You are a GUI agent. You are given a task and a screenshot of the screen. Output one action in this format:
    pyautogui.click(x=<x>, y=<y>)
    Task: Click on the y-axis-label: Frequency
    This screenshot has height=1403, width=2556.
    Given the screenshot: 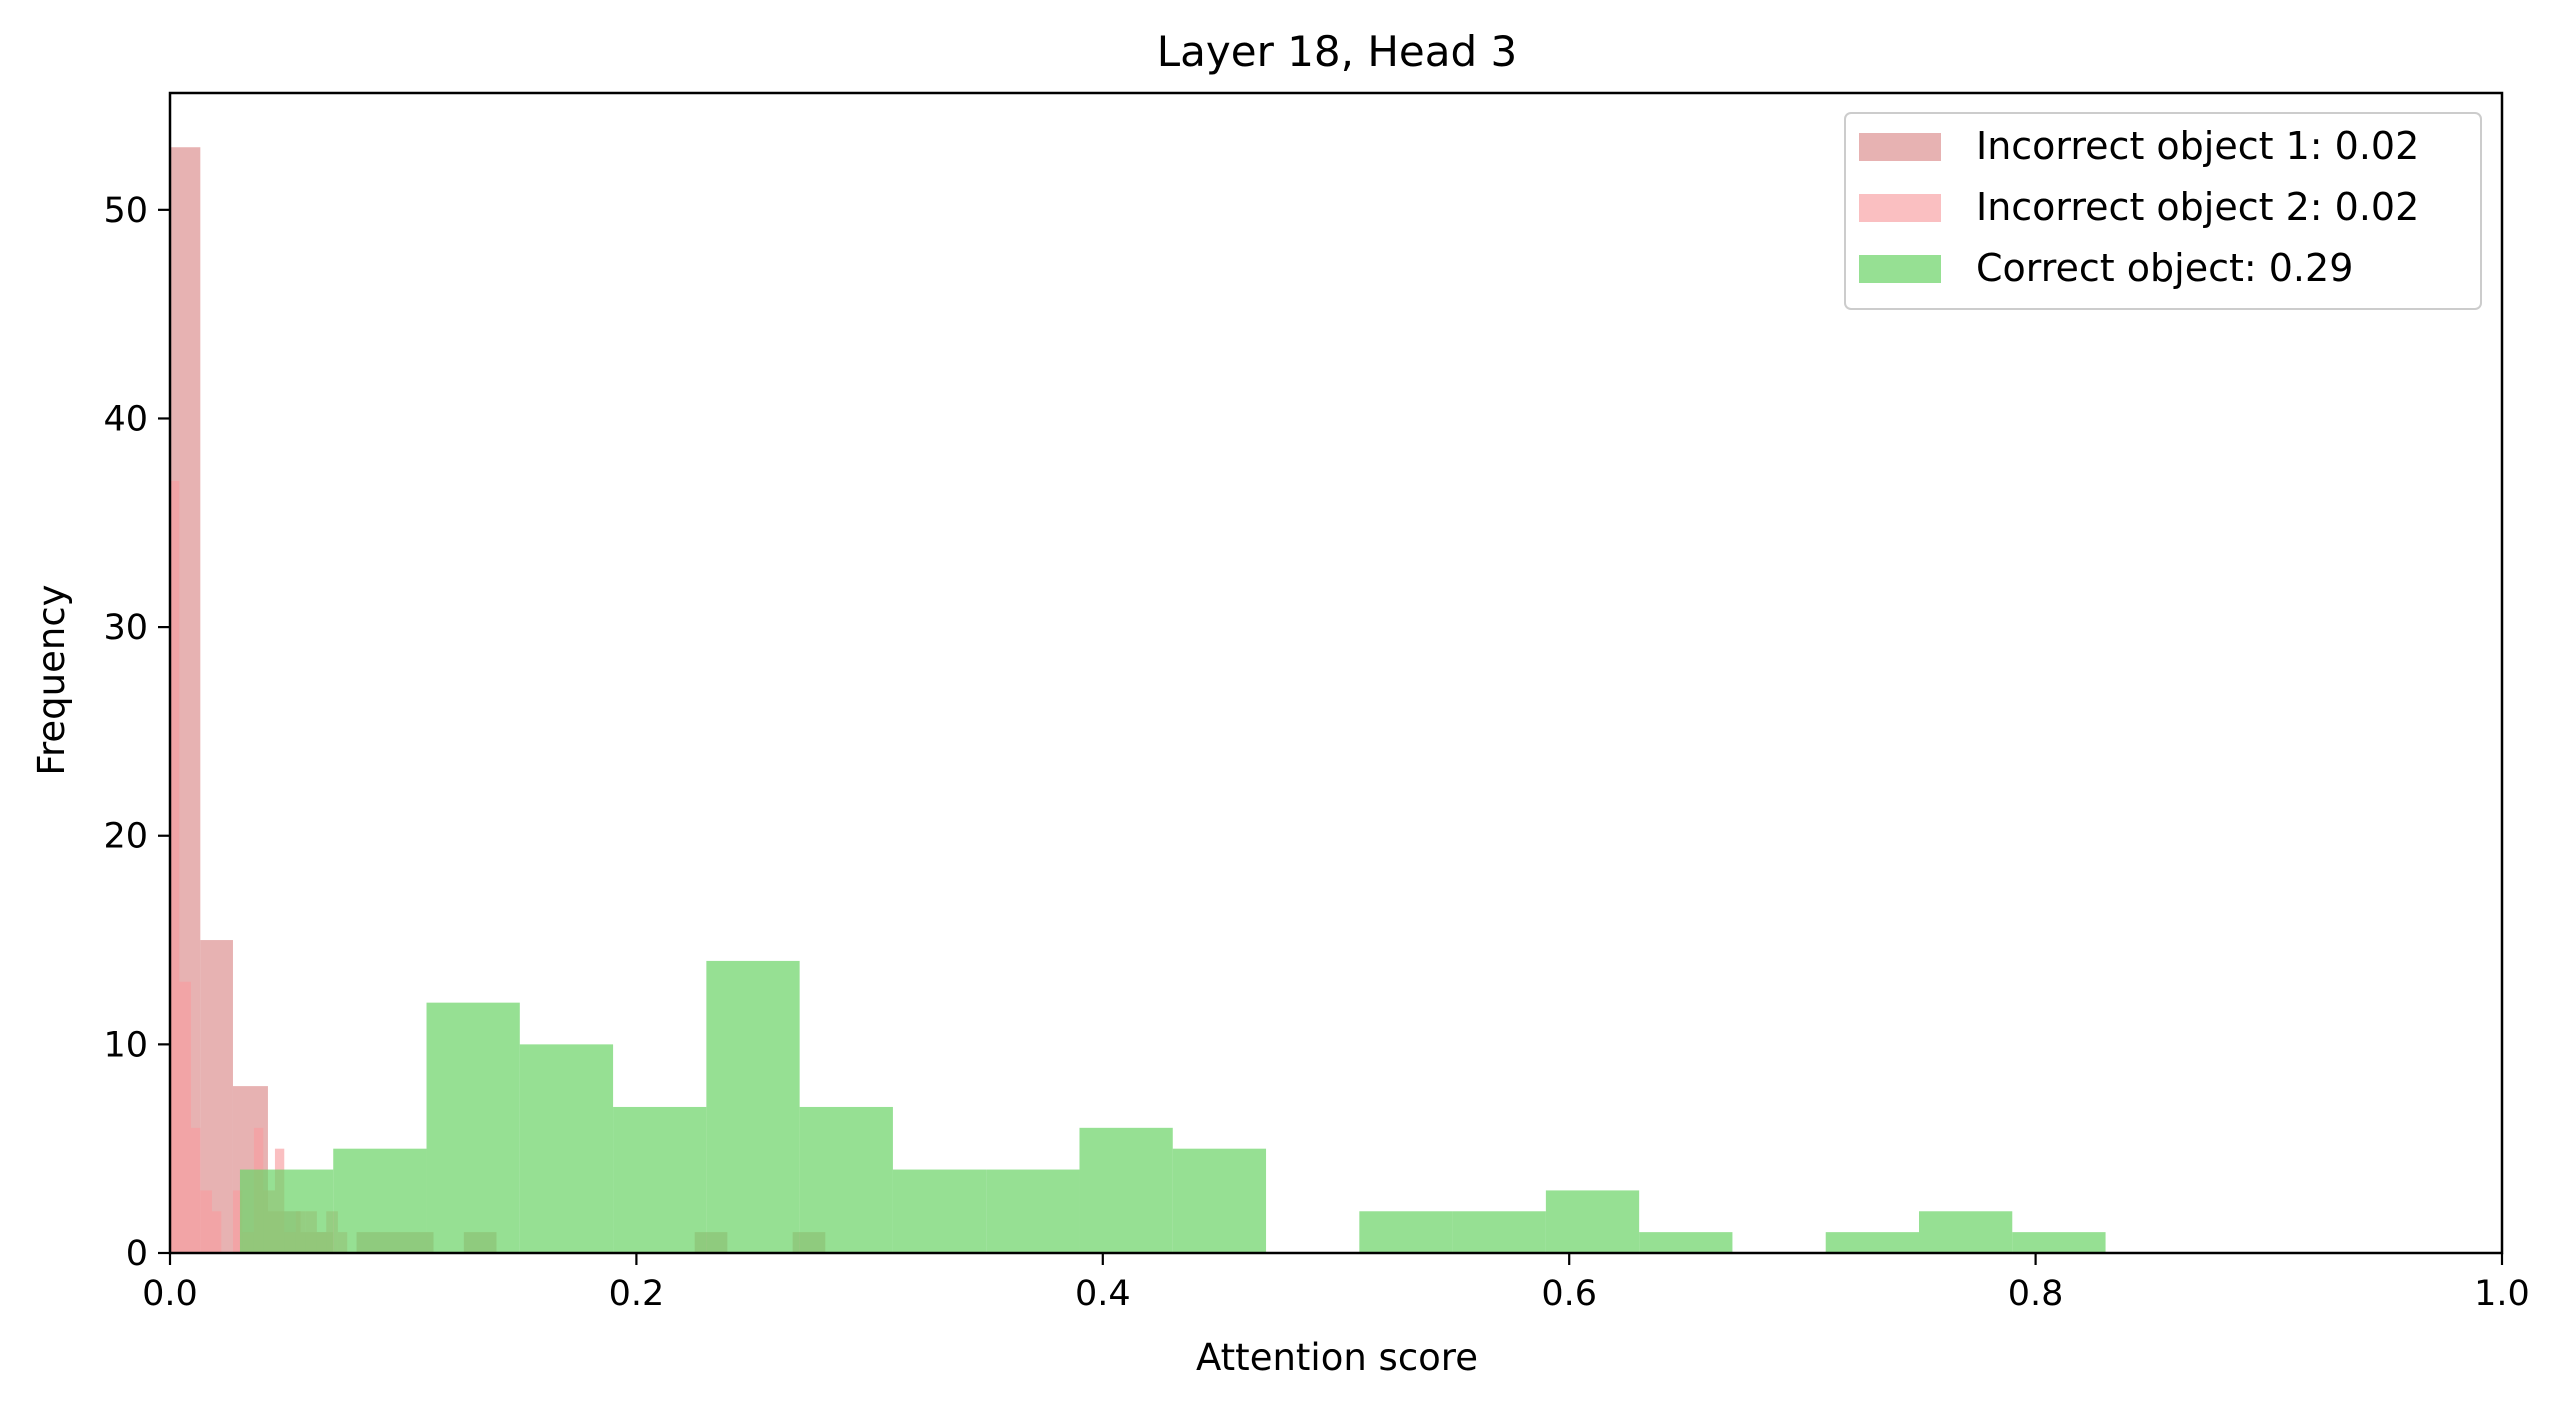 What is the action you would take?
    pyautogui.click(x=51, y=679)
    